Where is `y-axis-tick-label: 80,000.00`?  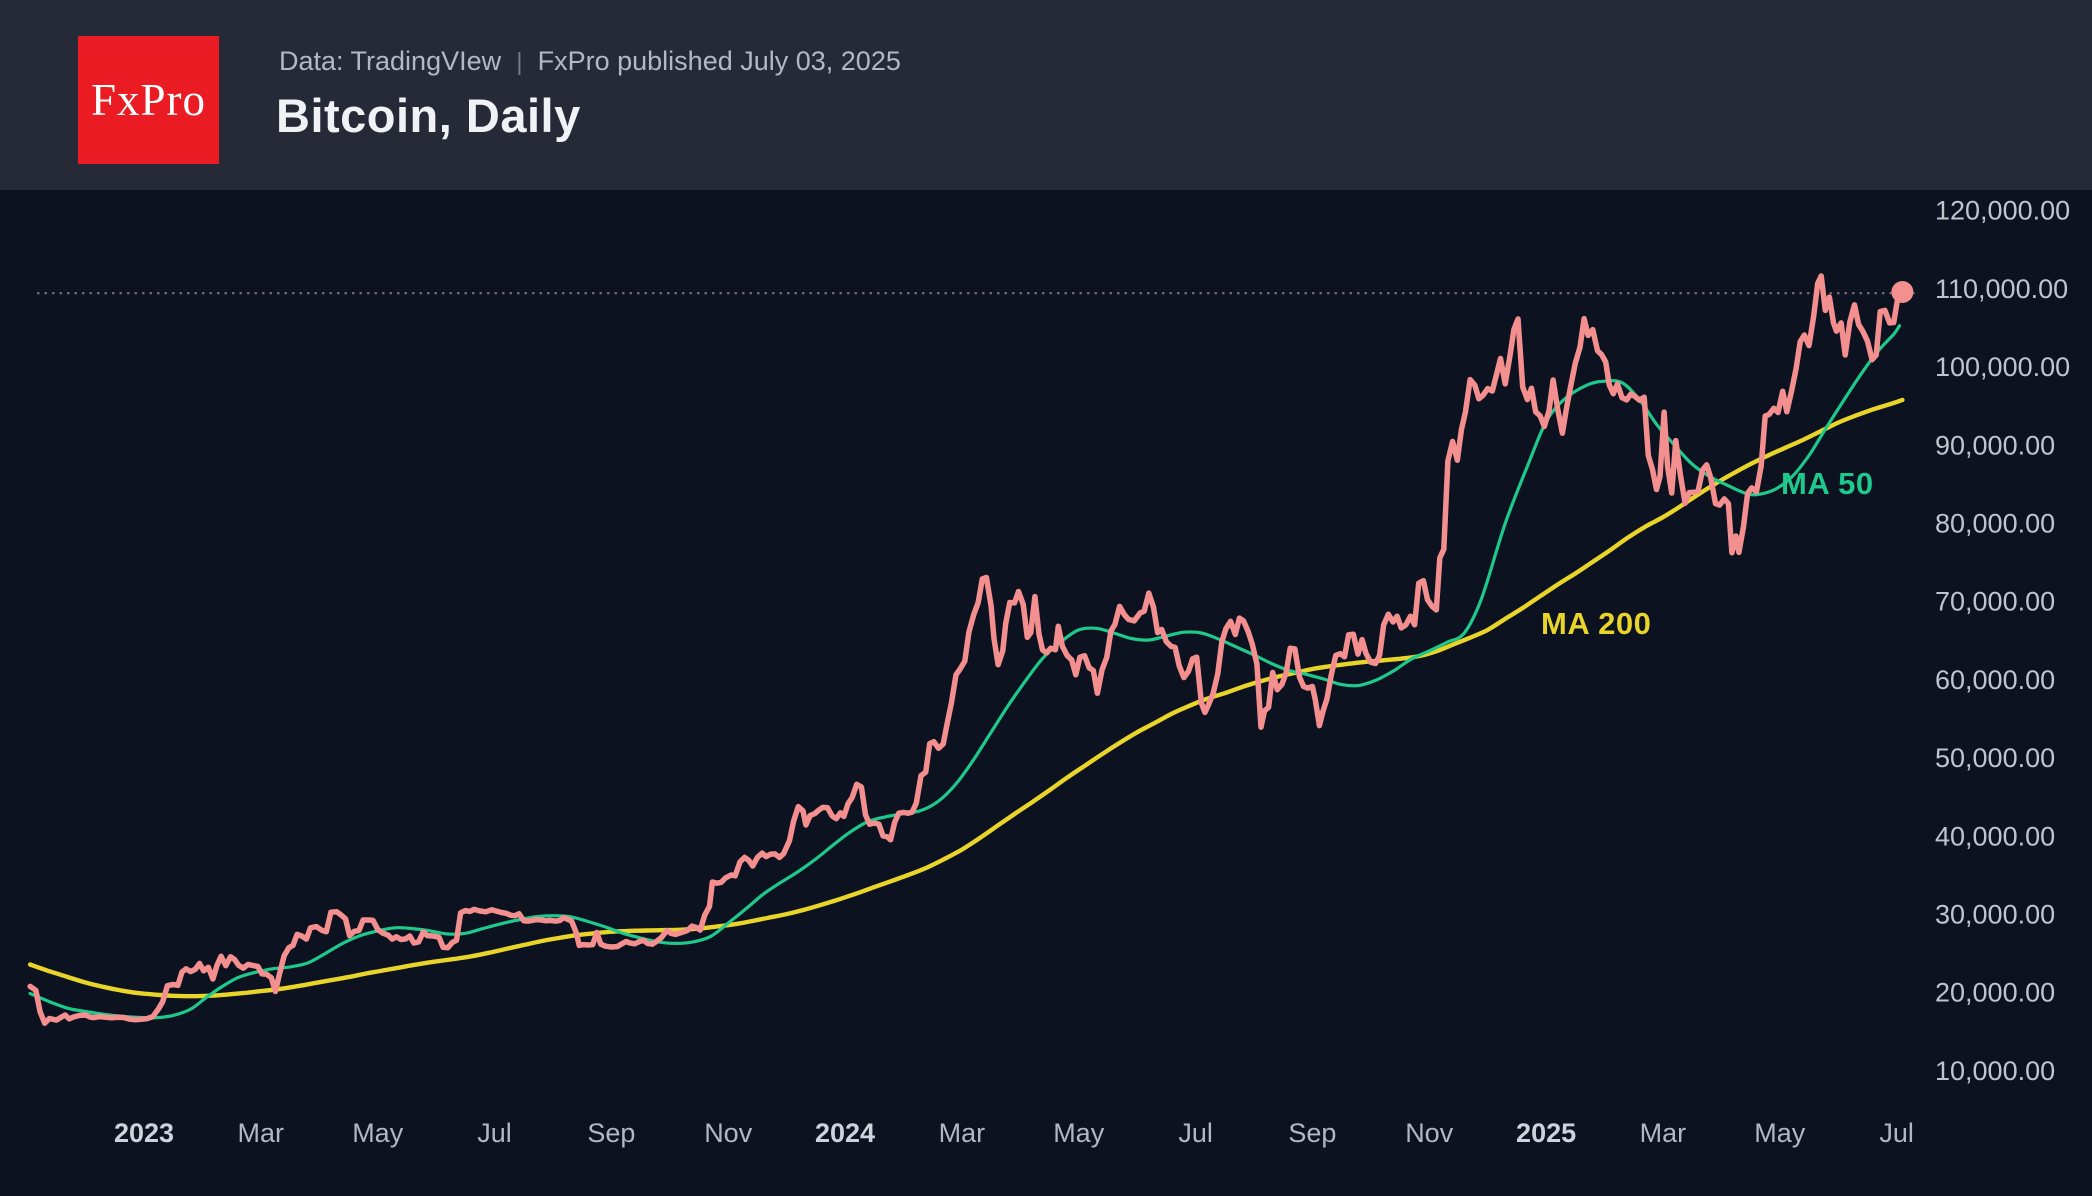 y-axis-tick-label: 80,000.00 is located at coordinates (1995, 524).